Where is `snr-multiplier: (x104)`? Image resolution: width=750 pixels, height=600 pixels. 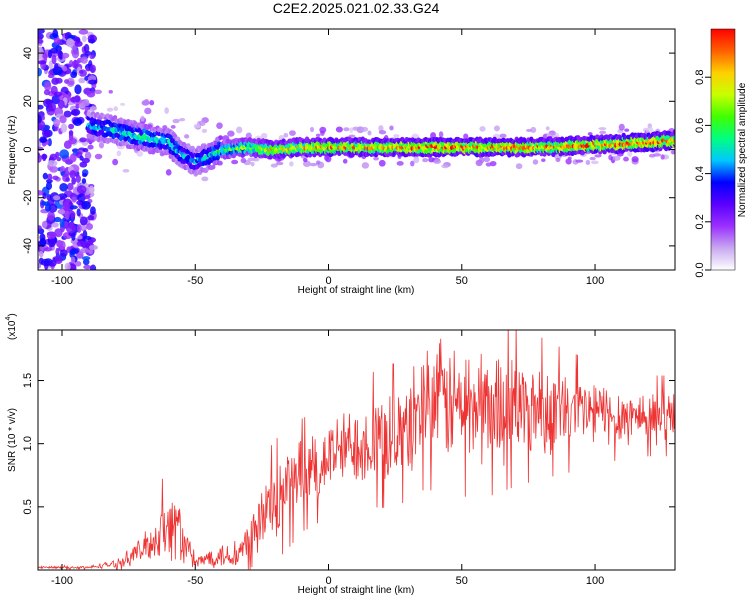
snr-multiplier: (x104) is located at coordinates (11, 326).